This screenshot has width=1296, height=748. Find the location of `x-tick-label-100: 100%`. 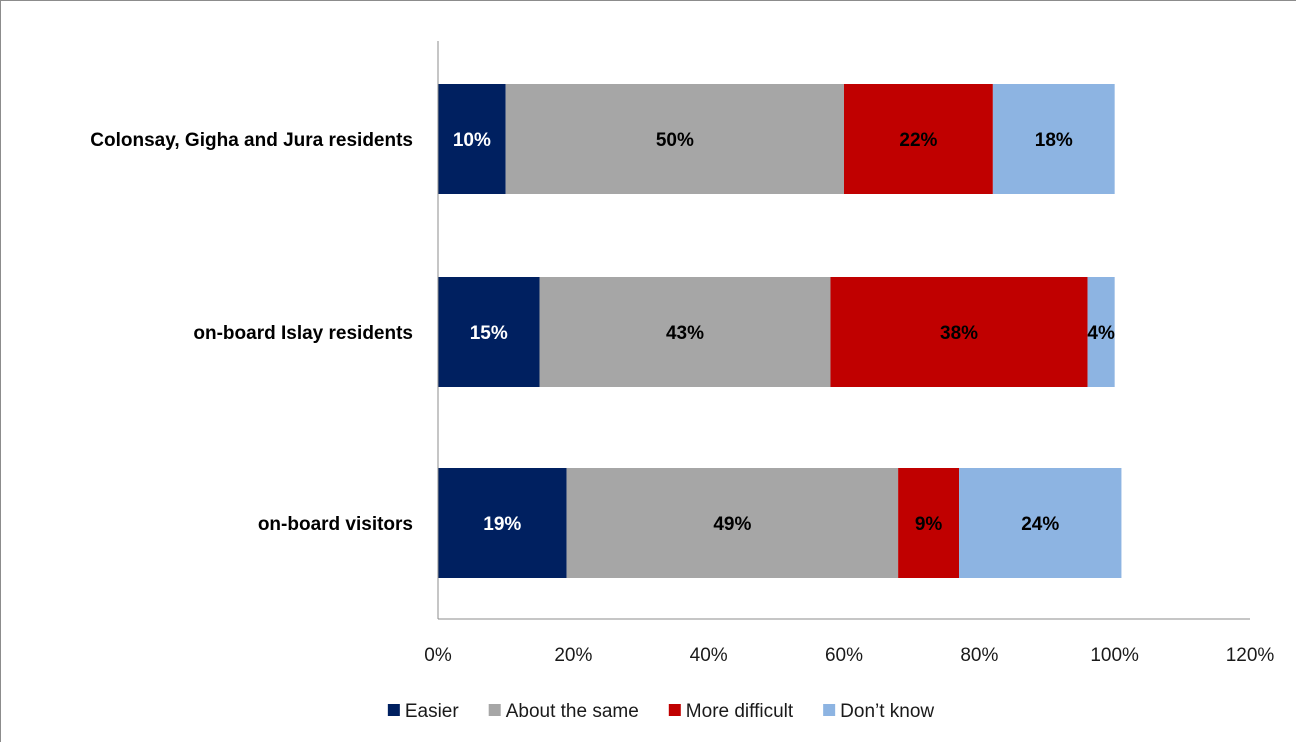

x-tick-label-100: 100% is located at coordinates (1114, 655).